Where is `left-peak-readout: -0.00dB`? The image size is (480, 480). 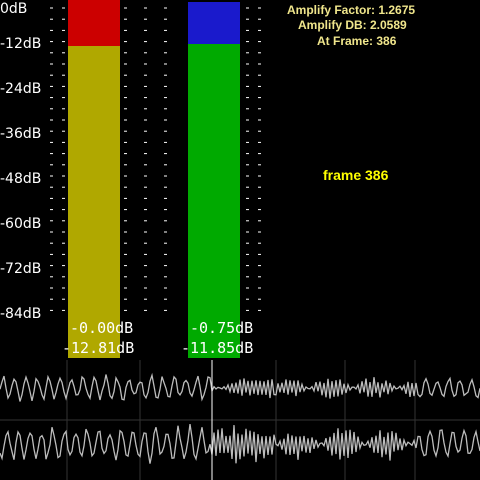
left-peak-readout: -0.00dB is located at coordinates (102, 328).